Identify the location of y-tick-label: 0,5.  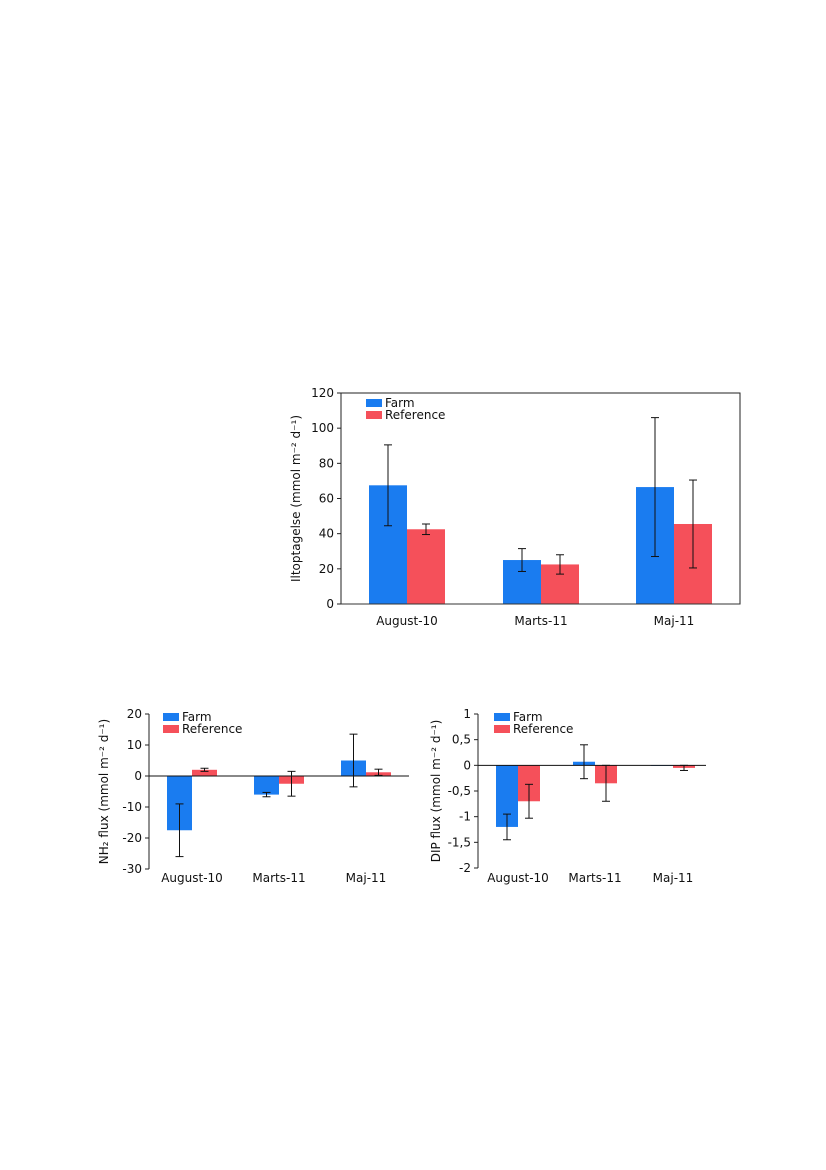
(461, 740).